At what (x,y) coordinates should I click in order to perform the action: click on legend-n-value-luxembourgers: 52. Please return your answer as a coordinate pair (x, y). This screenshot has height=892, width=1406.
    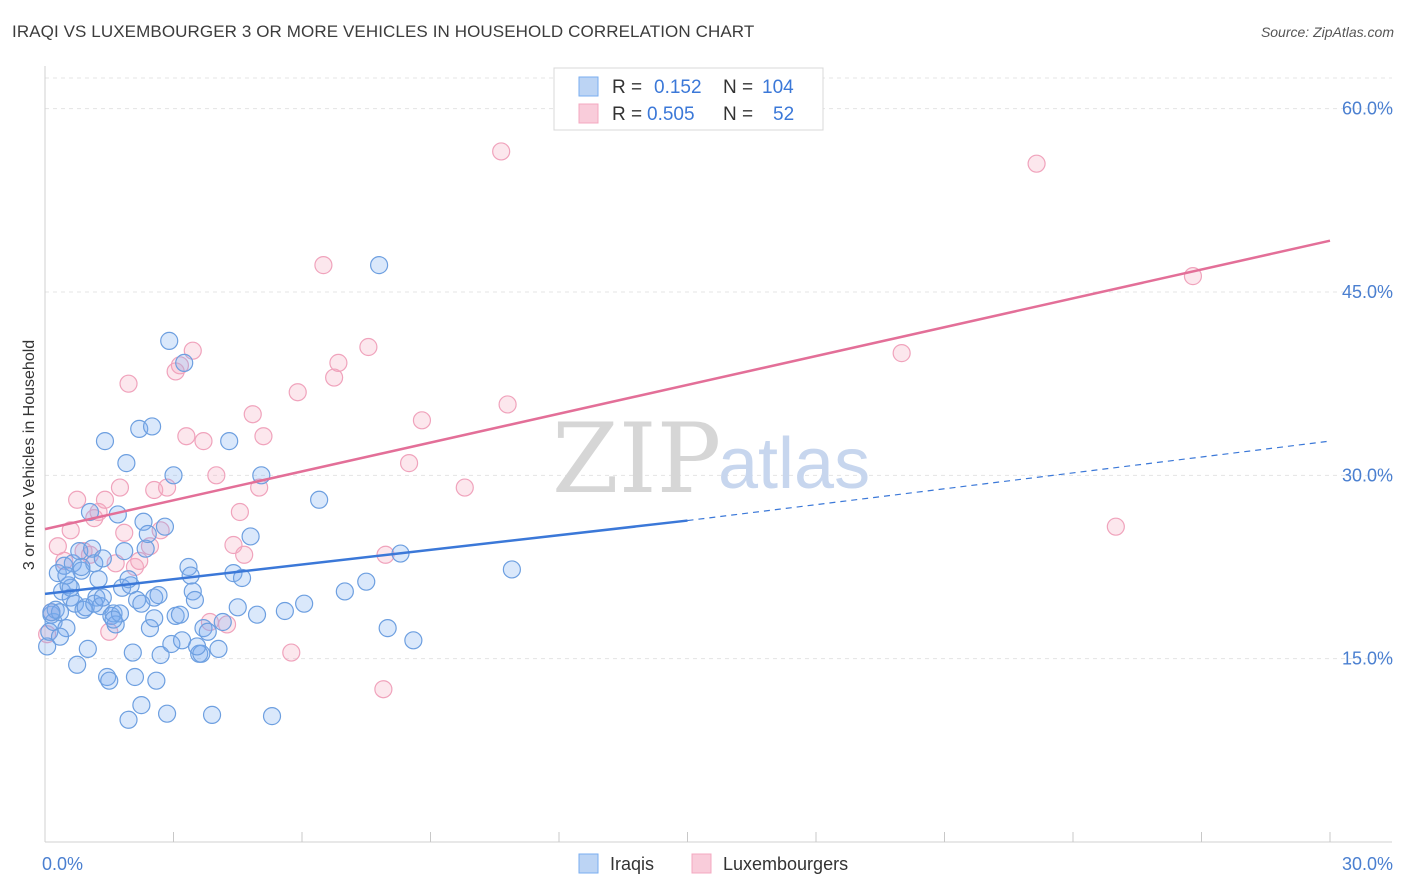
    Looking at the image, I should click on (783, 114).